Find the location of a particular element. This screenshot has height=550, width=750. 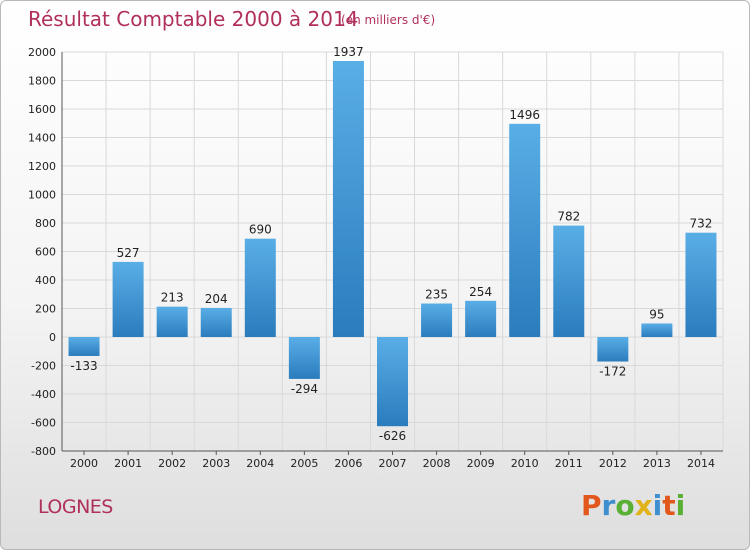

bar-2003 is located at coordinates (216, 322).